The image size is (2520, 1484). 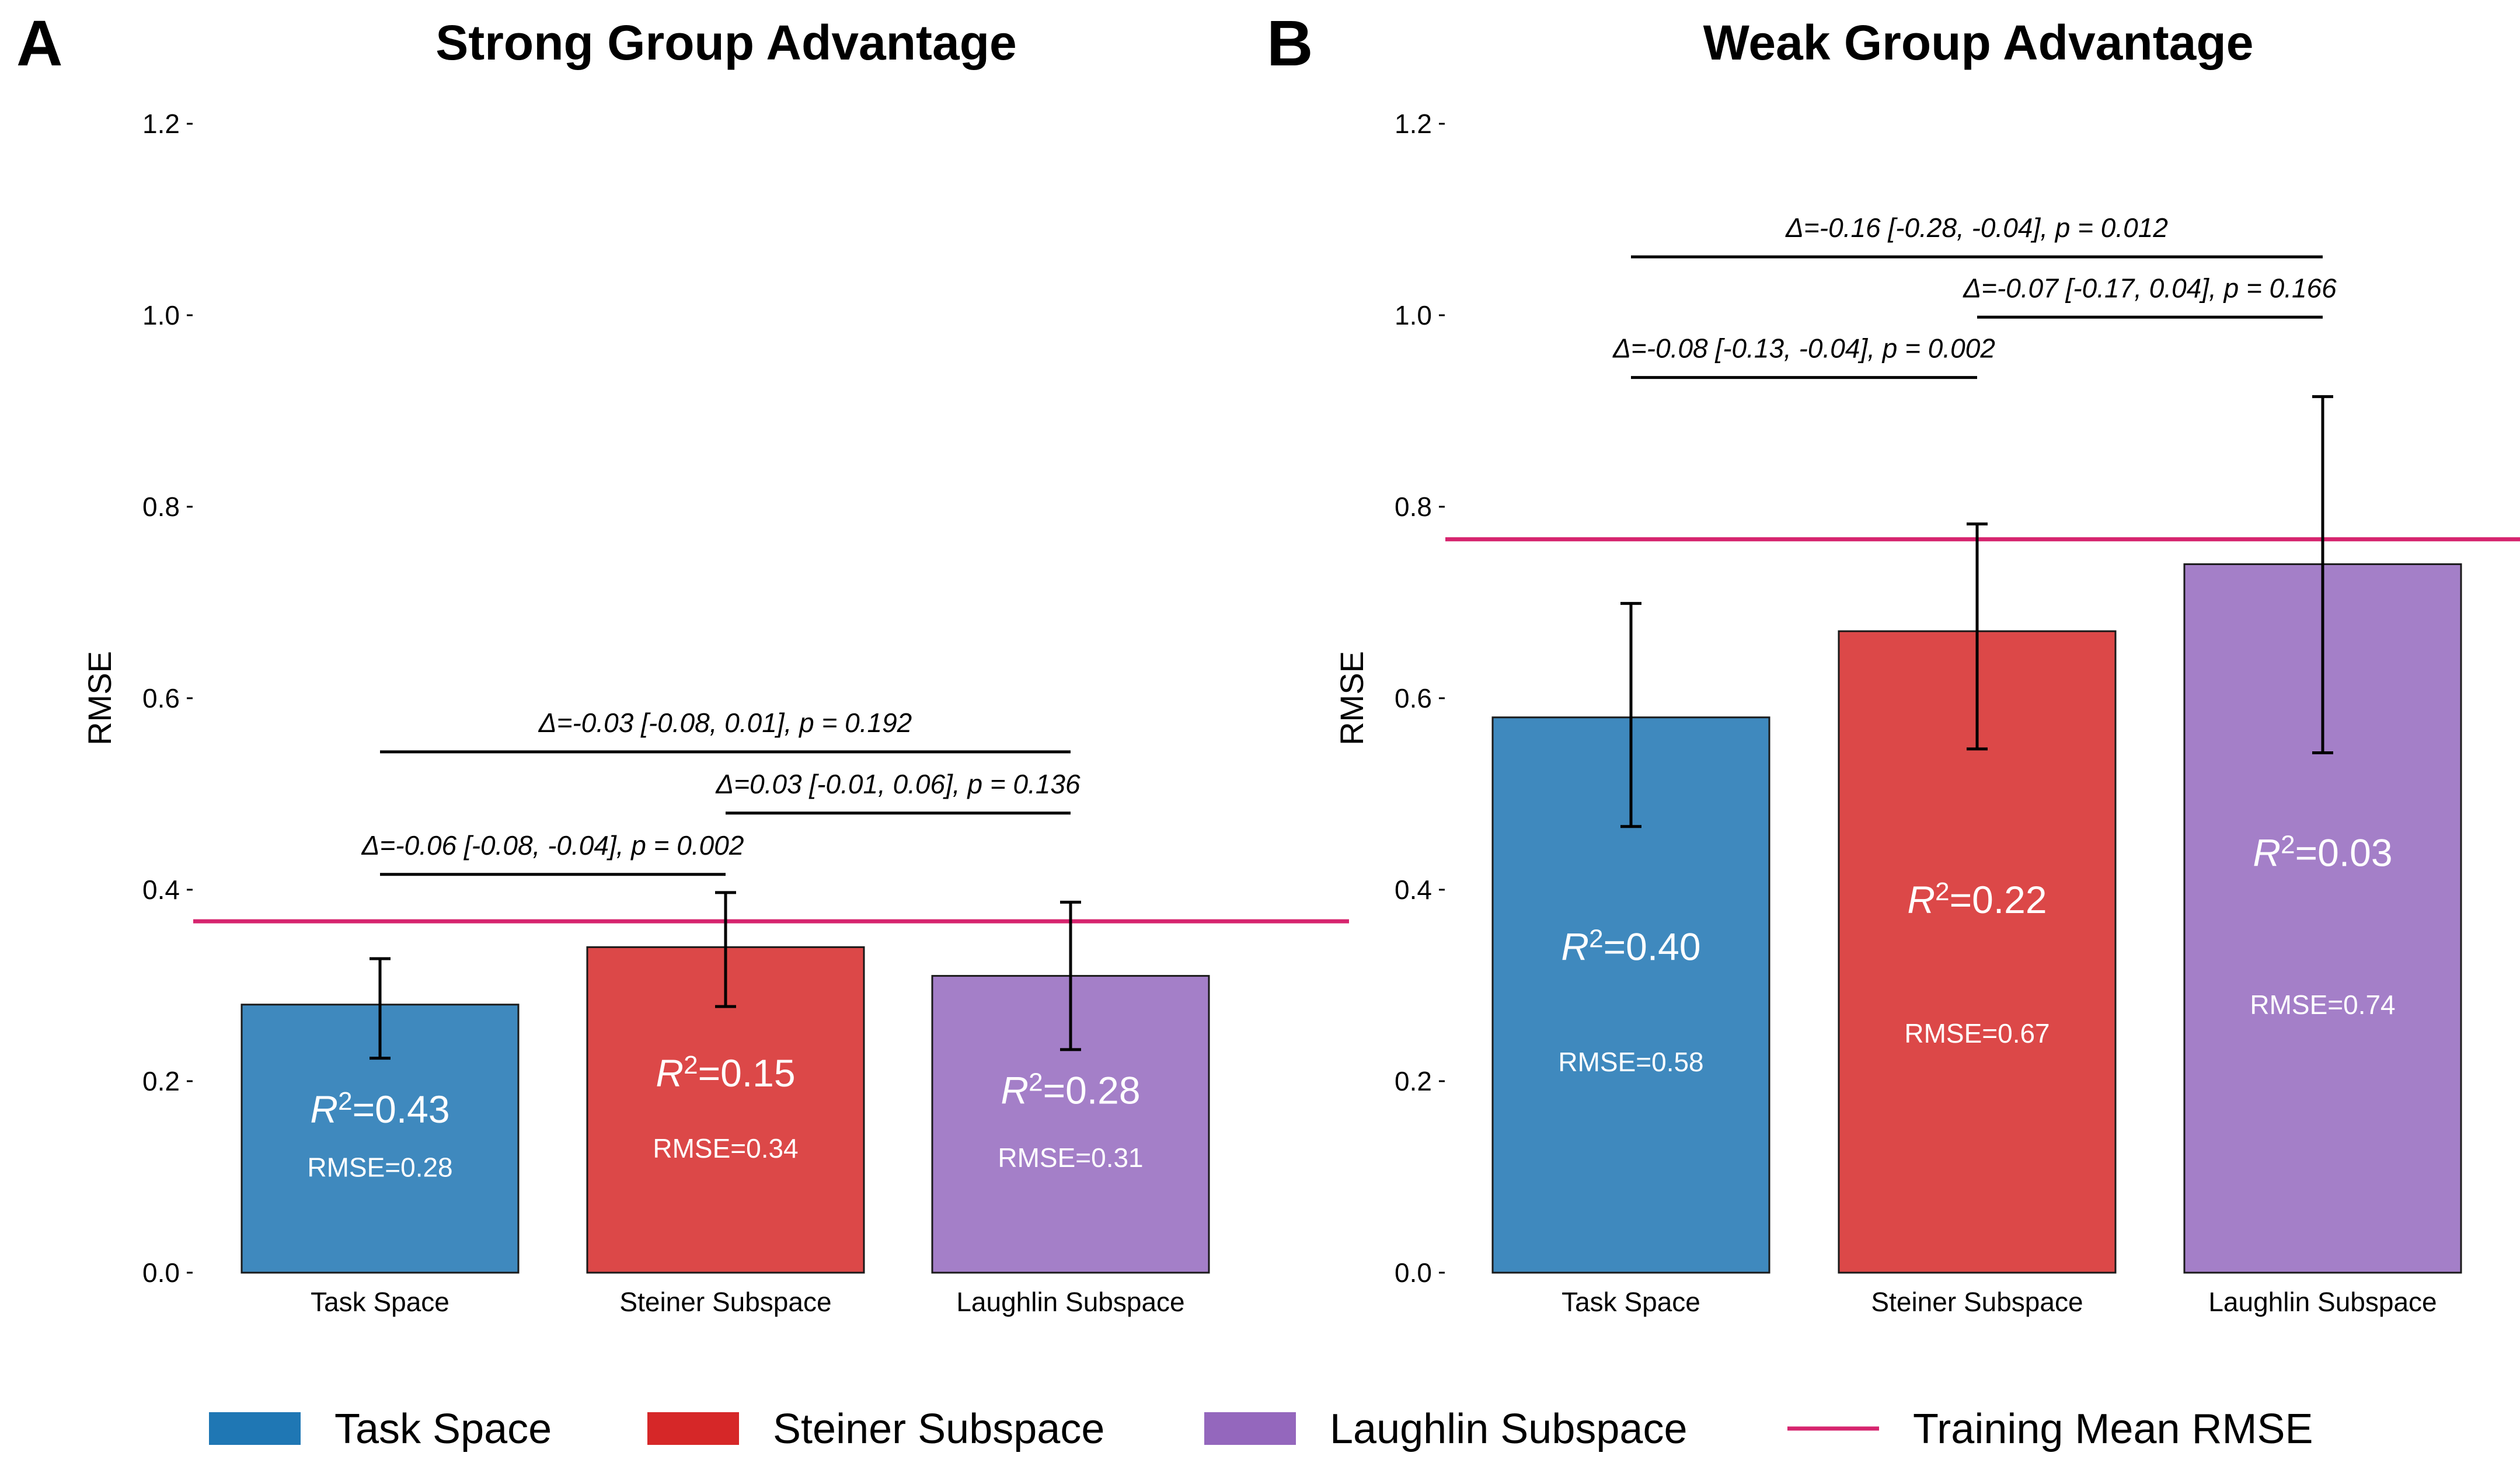 What do you see at coordinates (1070, 1157) in the screenshot?
I see `rmse-label: RMSE=0.31` at bounding box center [1070, 1157].